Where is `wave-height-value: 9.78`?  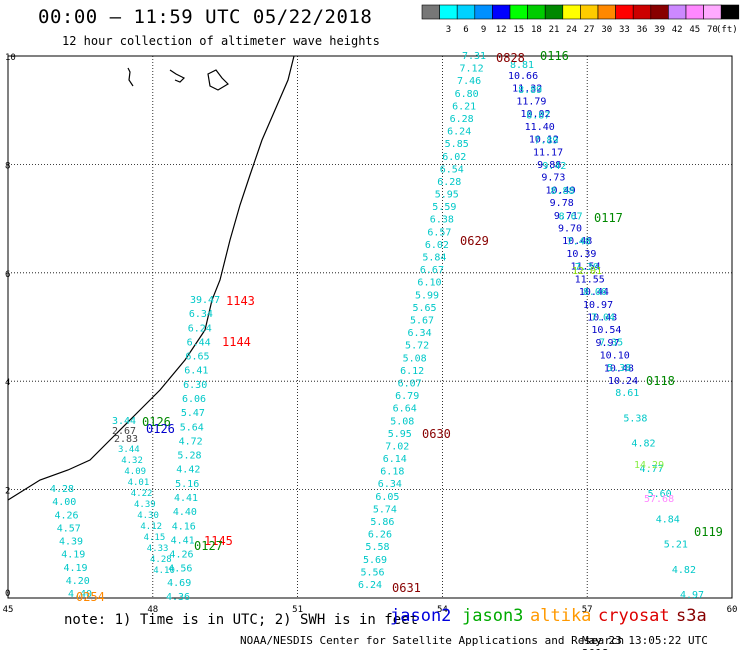 wave-height-value: 9.78 is located at coordinates (562, 203).